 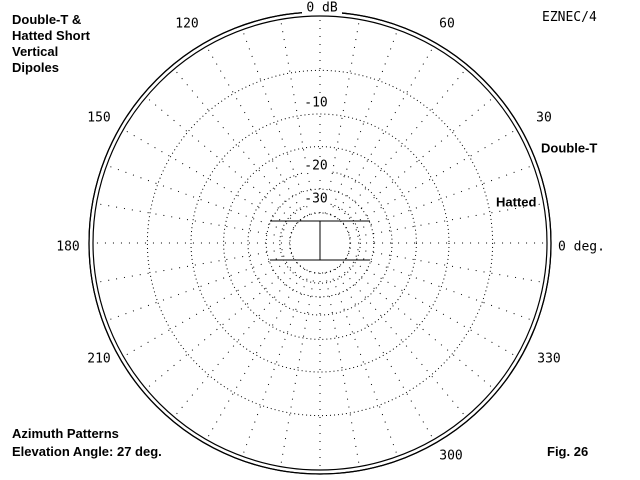 I want to click on angle-label: 120, so click(x=186, y=24).